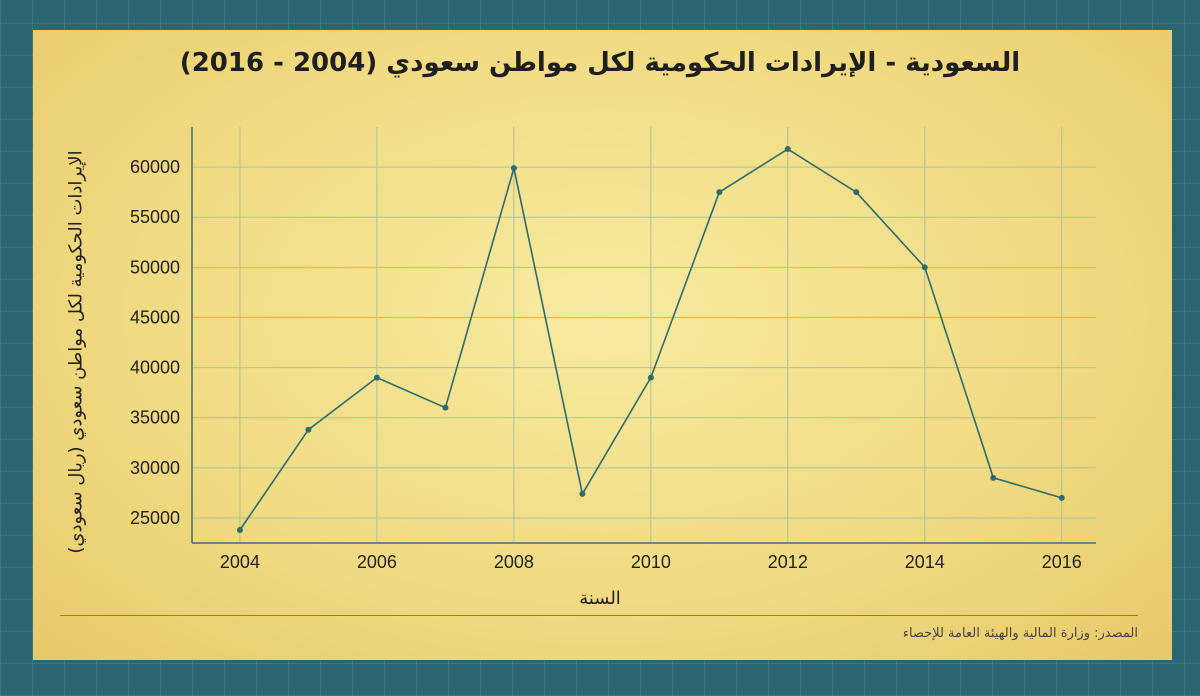 The width and height of the screenshot is (1200, 696). I want to click on y-tick-label: 25000, so click(155, 518).